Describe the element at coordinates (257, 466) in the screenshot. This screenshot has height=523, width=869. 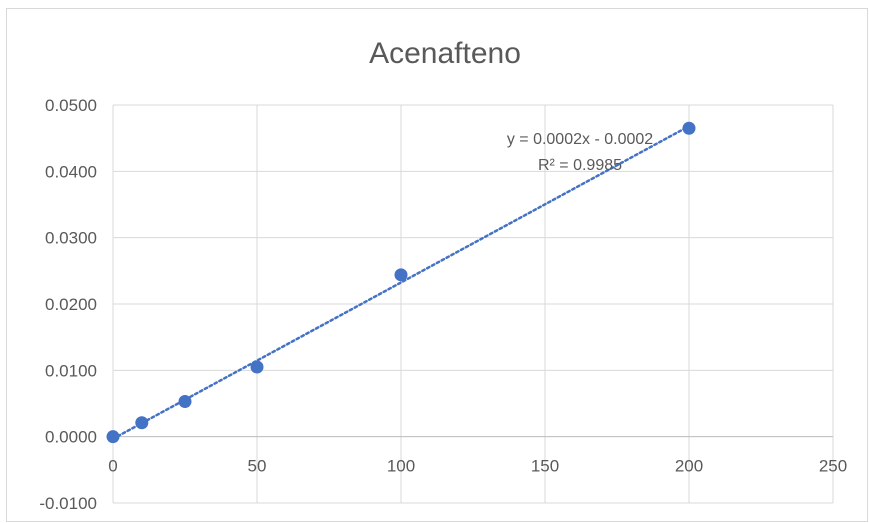
I see `x-tick-label: 50` at that location.